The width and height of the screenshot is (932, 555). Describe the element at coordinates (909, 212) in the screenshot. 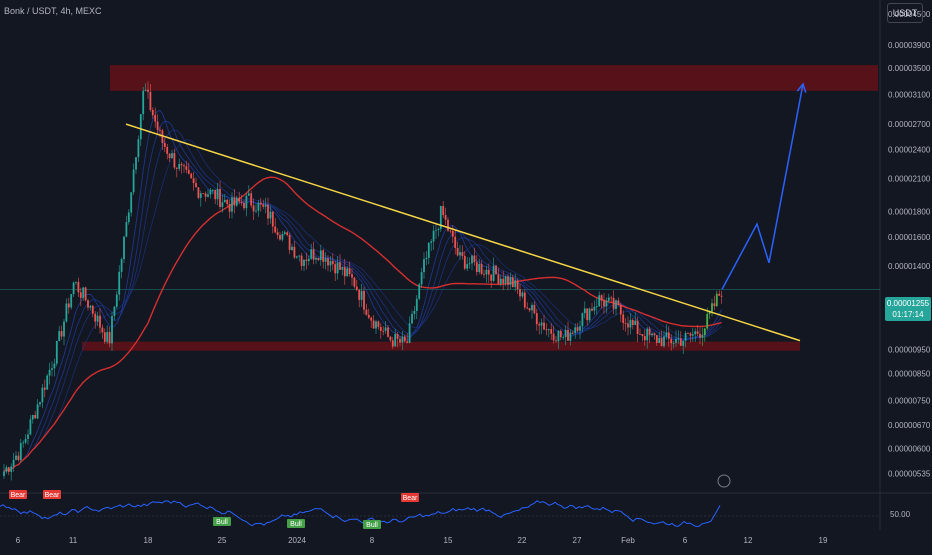

I see `price-tick-label: 0.00001800` at that location.